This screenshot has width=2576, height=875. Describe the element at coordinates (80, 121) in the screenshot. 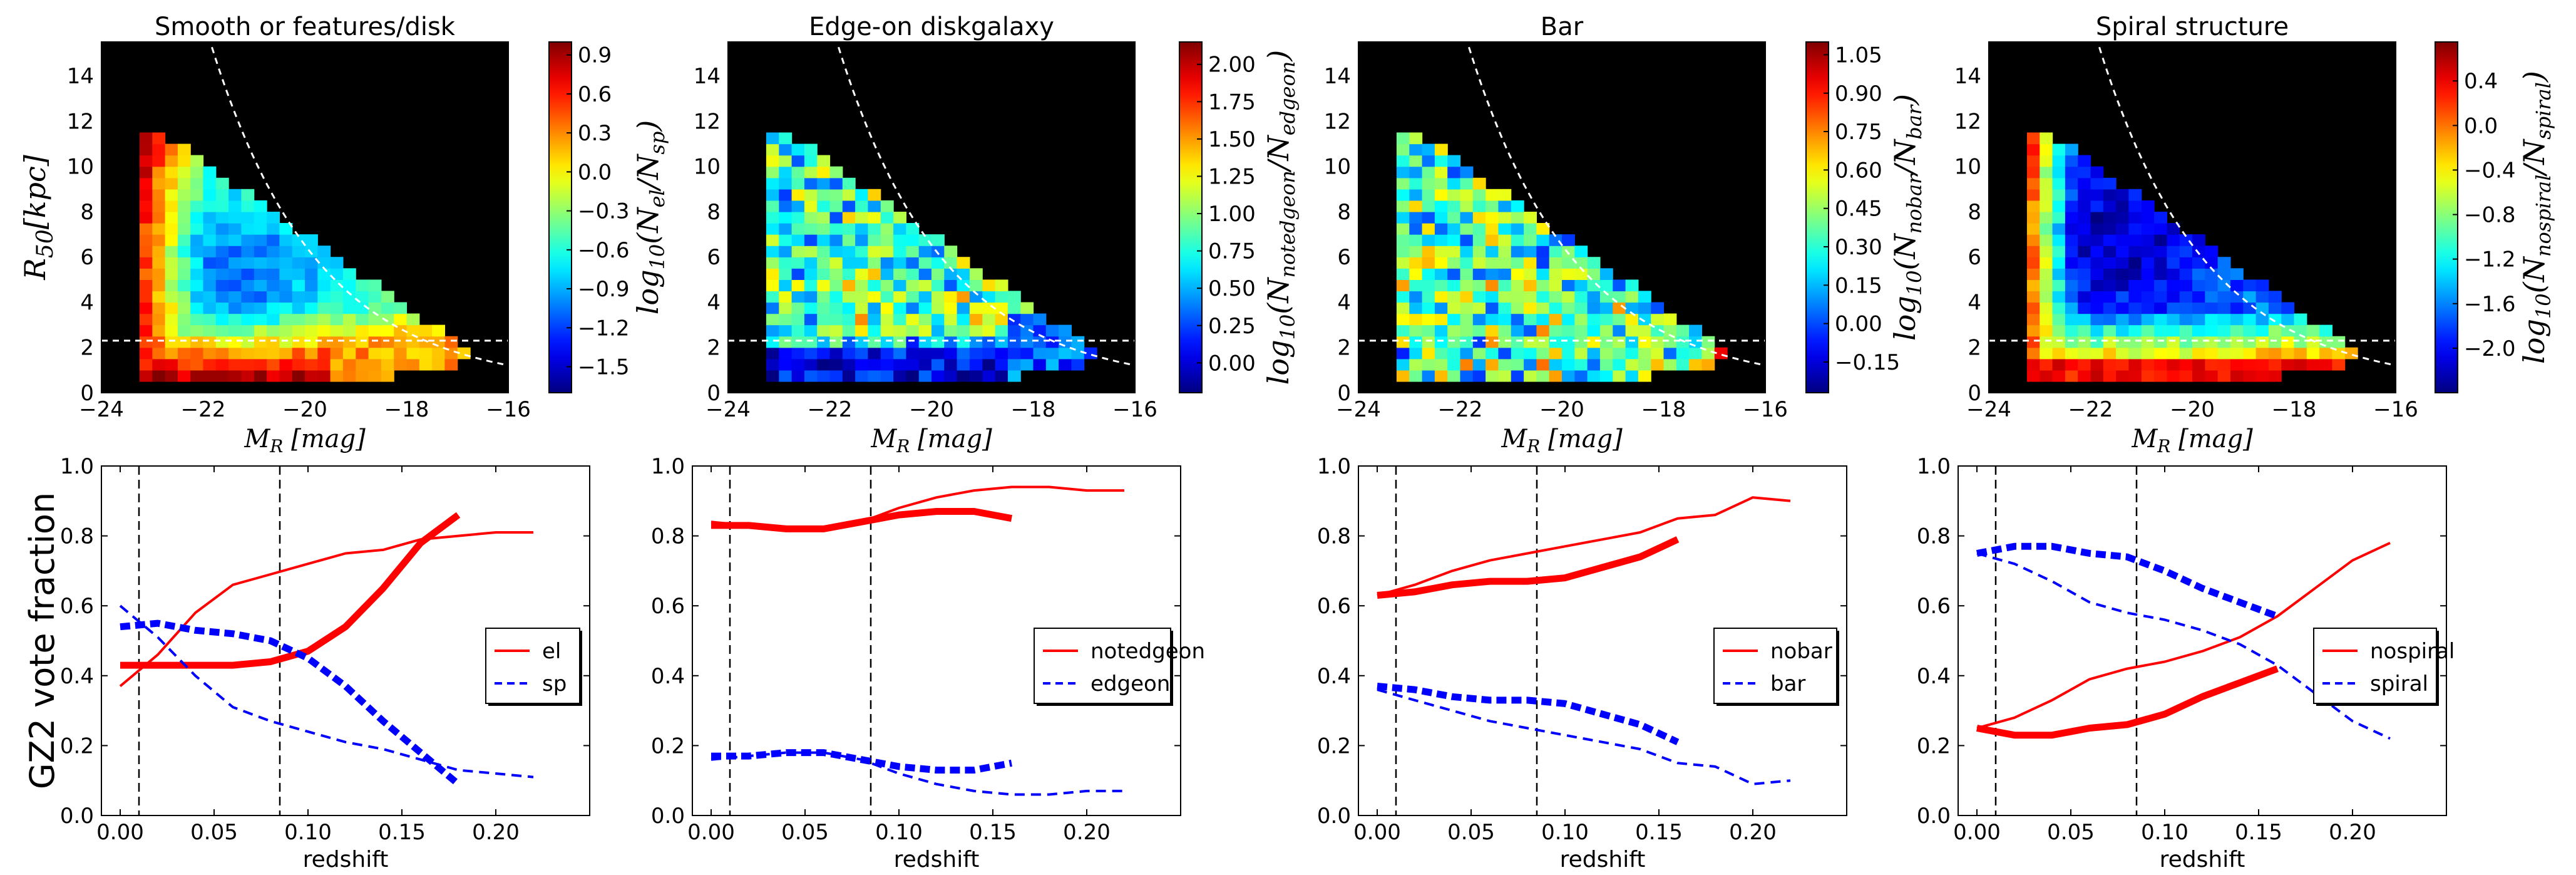

I see `y-tick-label: 12` at that location.